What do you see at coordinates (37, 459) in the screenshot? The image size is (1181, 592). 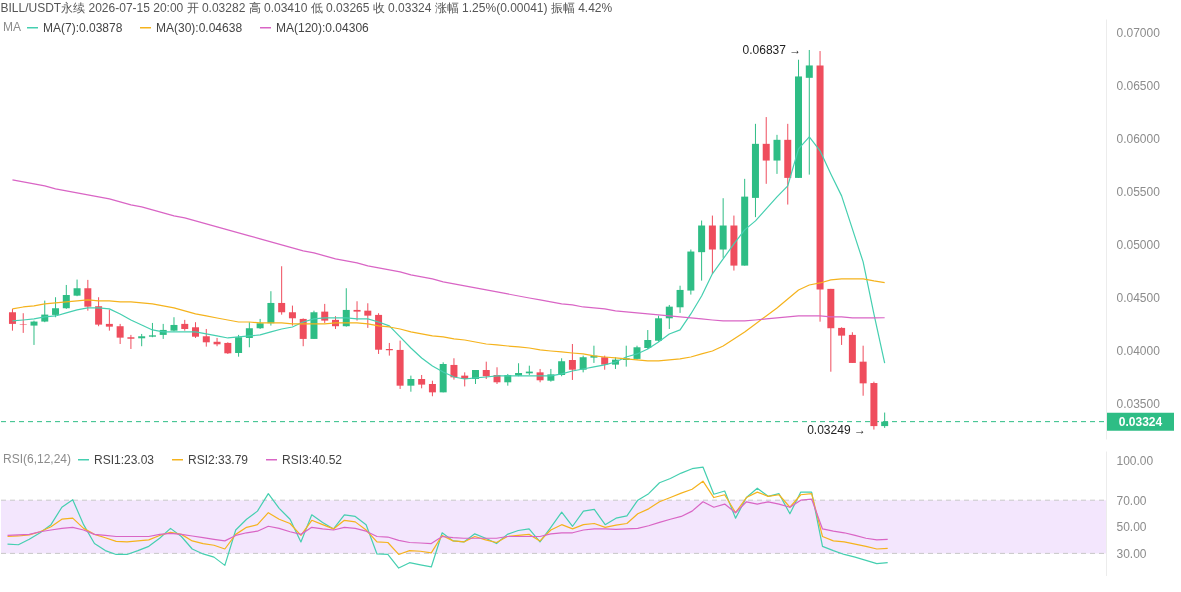 I see `legend-title: RSI(6,12,24)` at bounding box center [37, 459].